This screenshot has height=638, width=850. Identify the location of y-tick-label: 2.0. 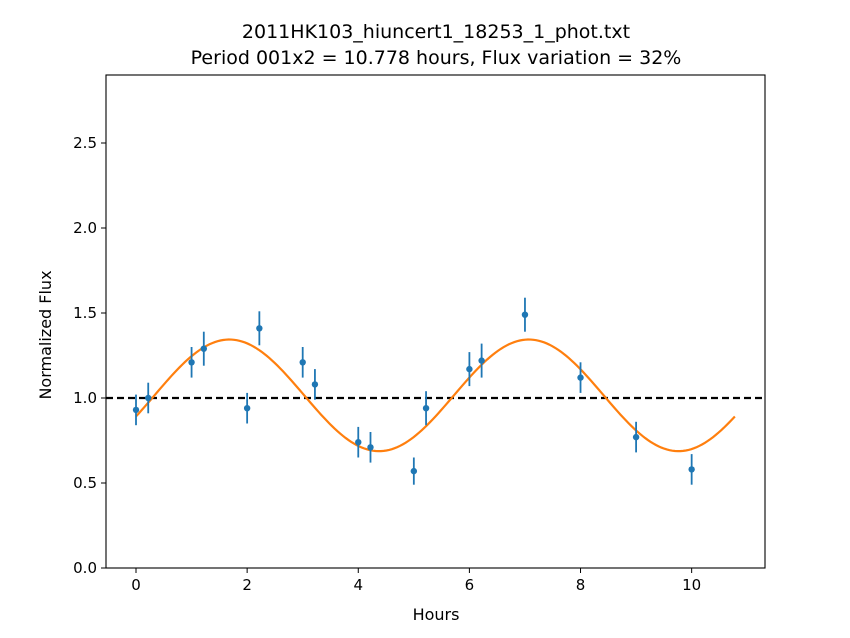
(85, 228).